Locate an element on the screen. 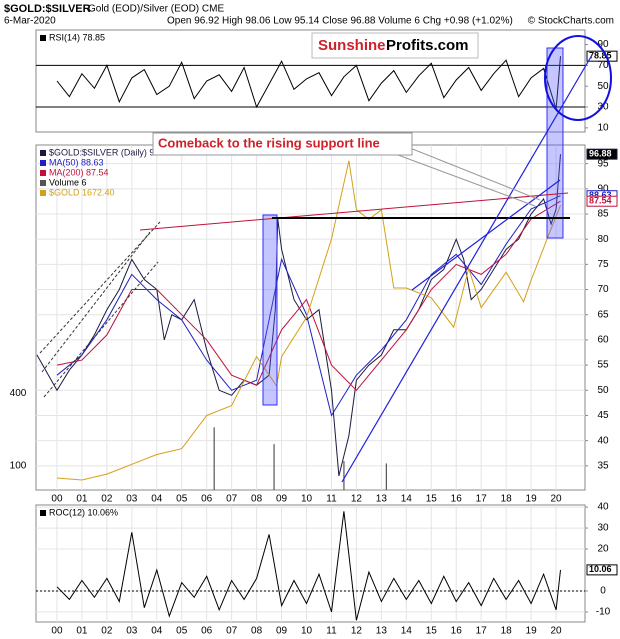  y-tick-label: 45 is located at coordinates (603, 415).